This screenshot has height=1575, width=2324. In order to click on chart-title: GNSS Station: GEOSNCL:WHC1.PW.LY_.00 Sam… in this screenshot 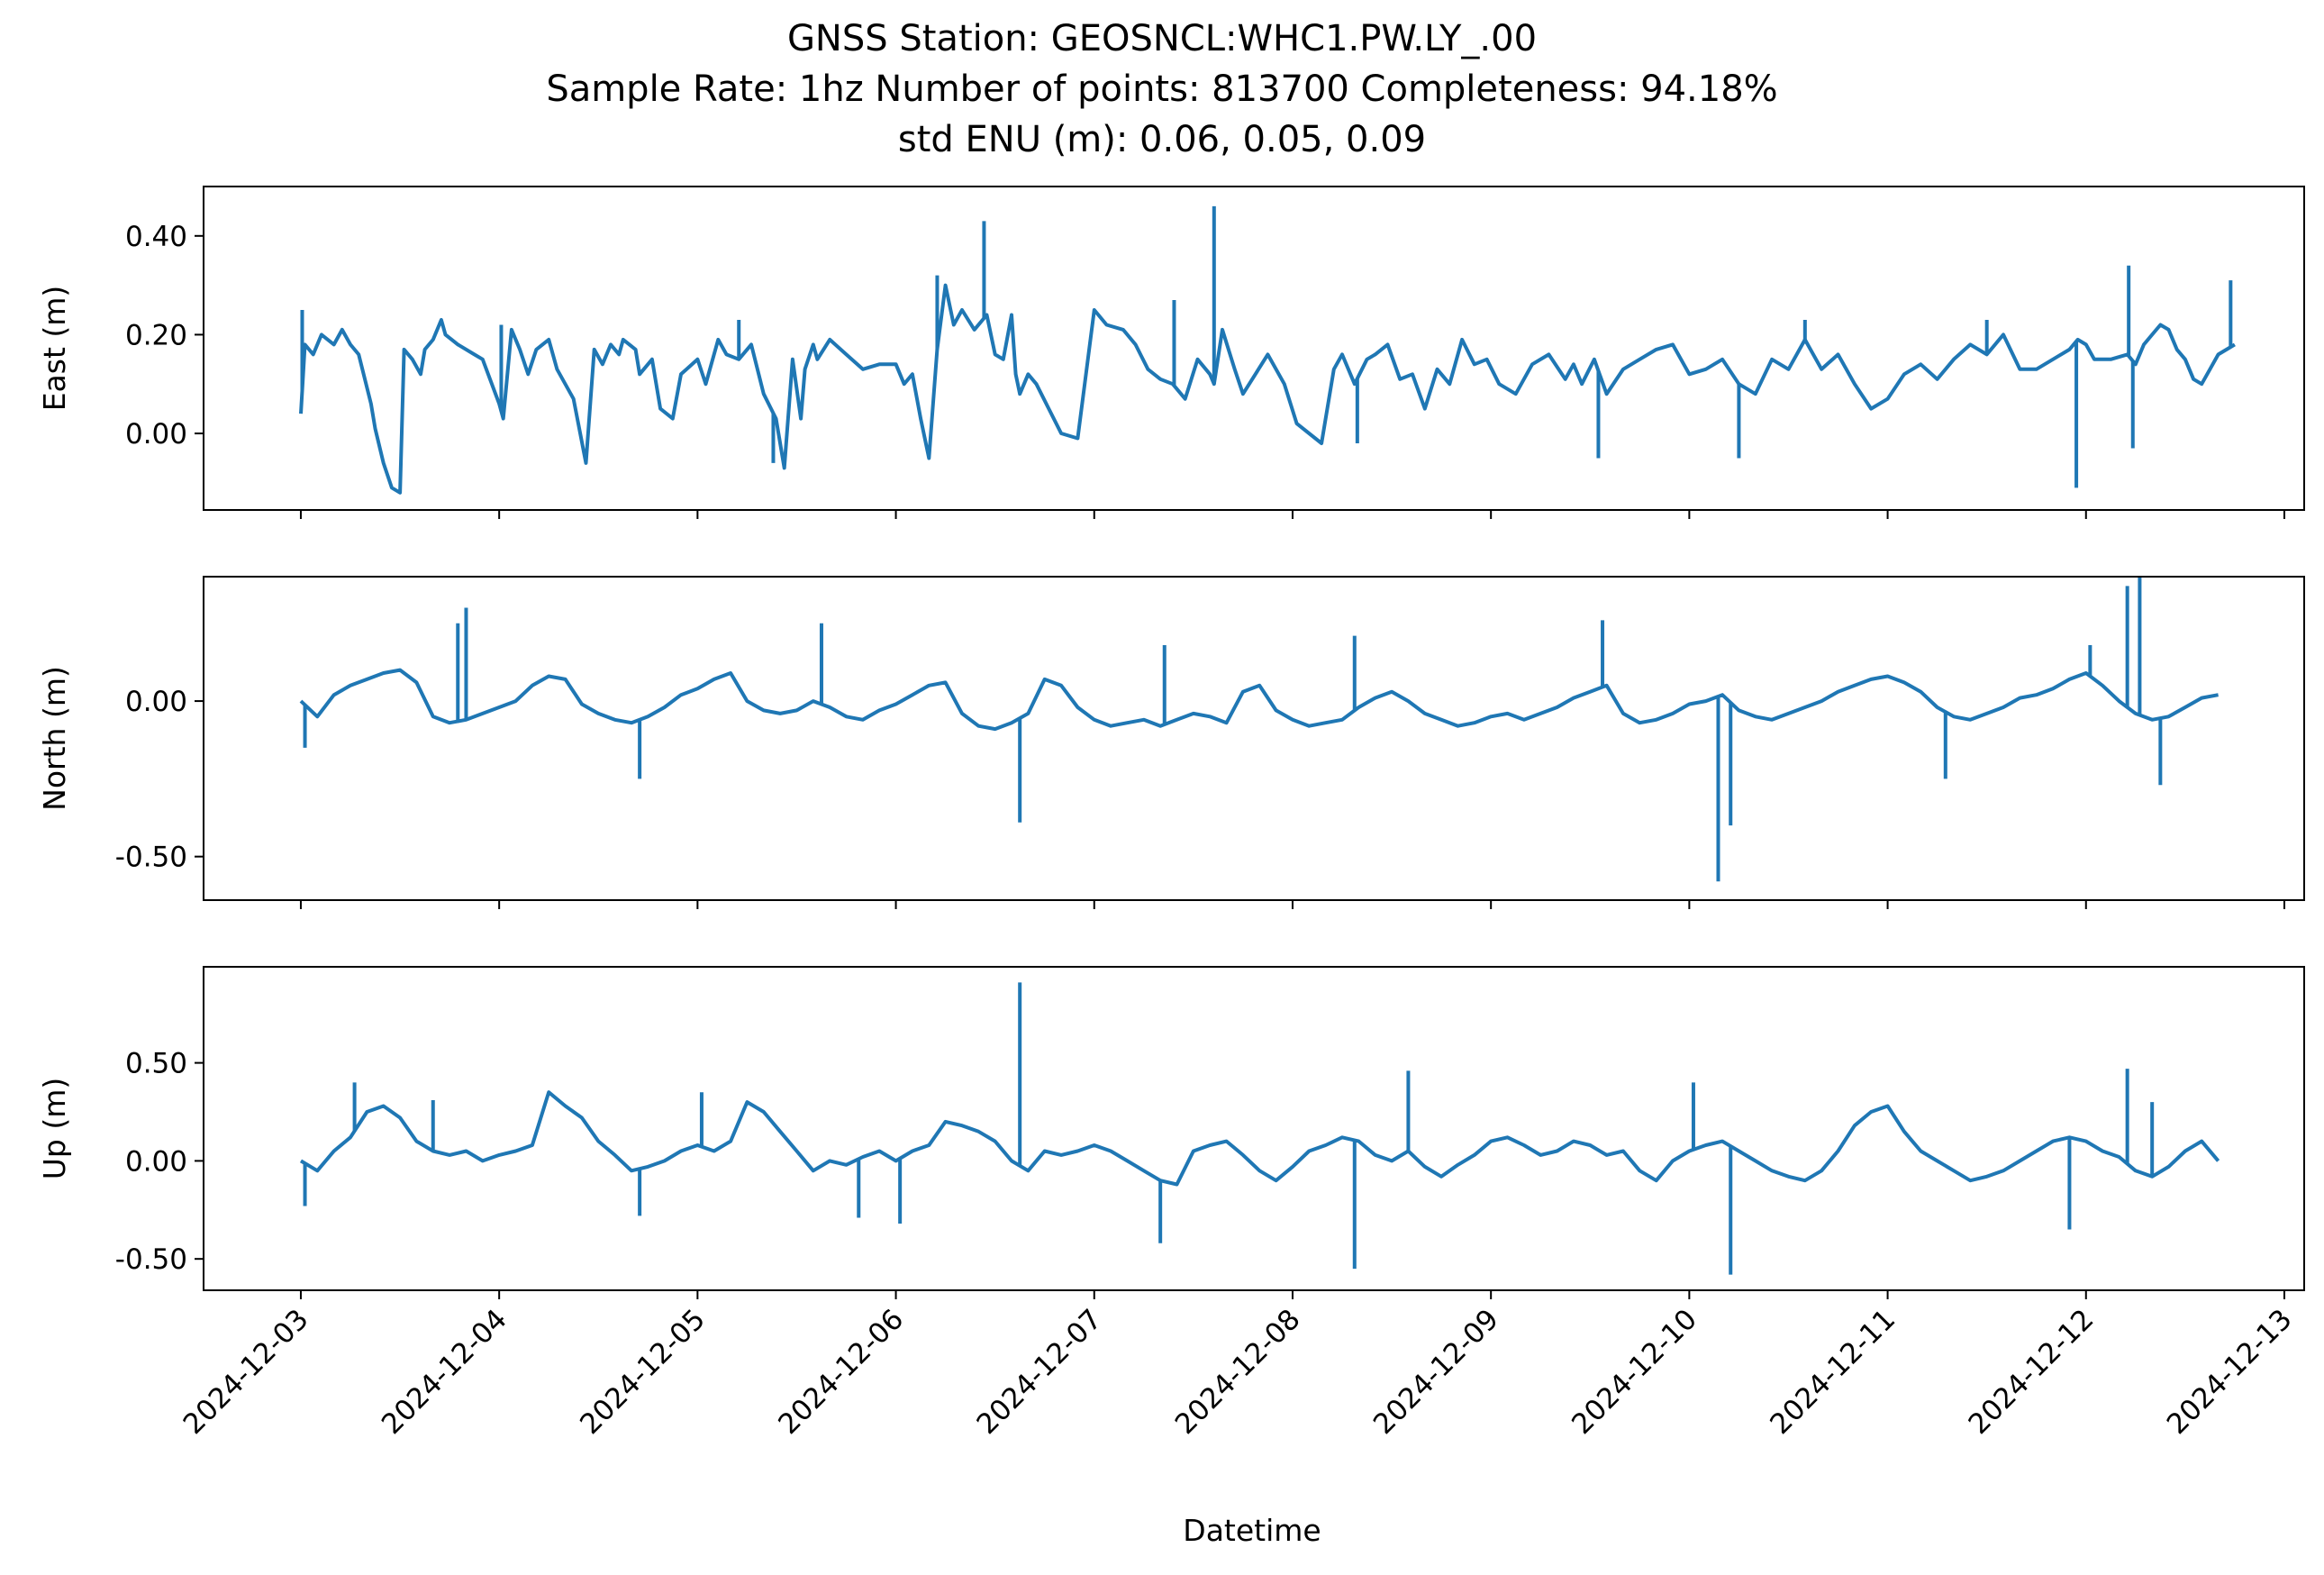, I will do `click(1161, 89)`.